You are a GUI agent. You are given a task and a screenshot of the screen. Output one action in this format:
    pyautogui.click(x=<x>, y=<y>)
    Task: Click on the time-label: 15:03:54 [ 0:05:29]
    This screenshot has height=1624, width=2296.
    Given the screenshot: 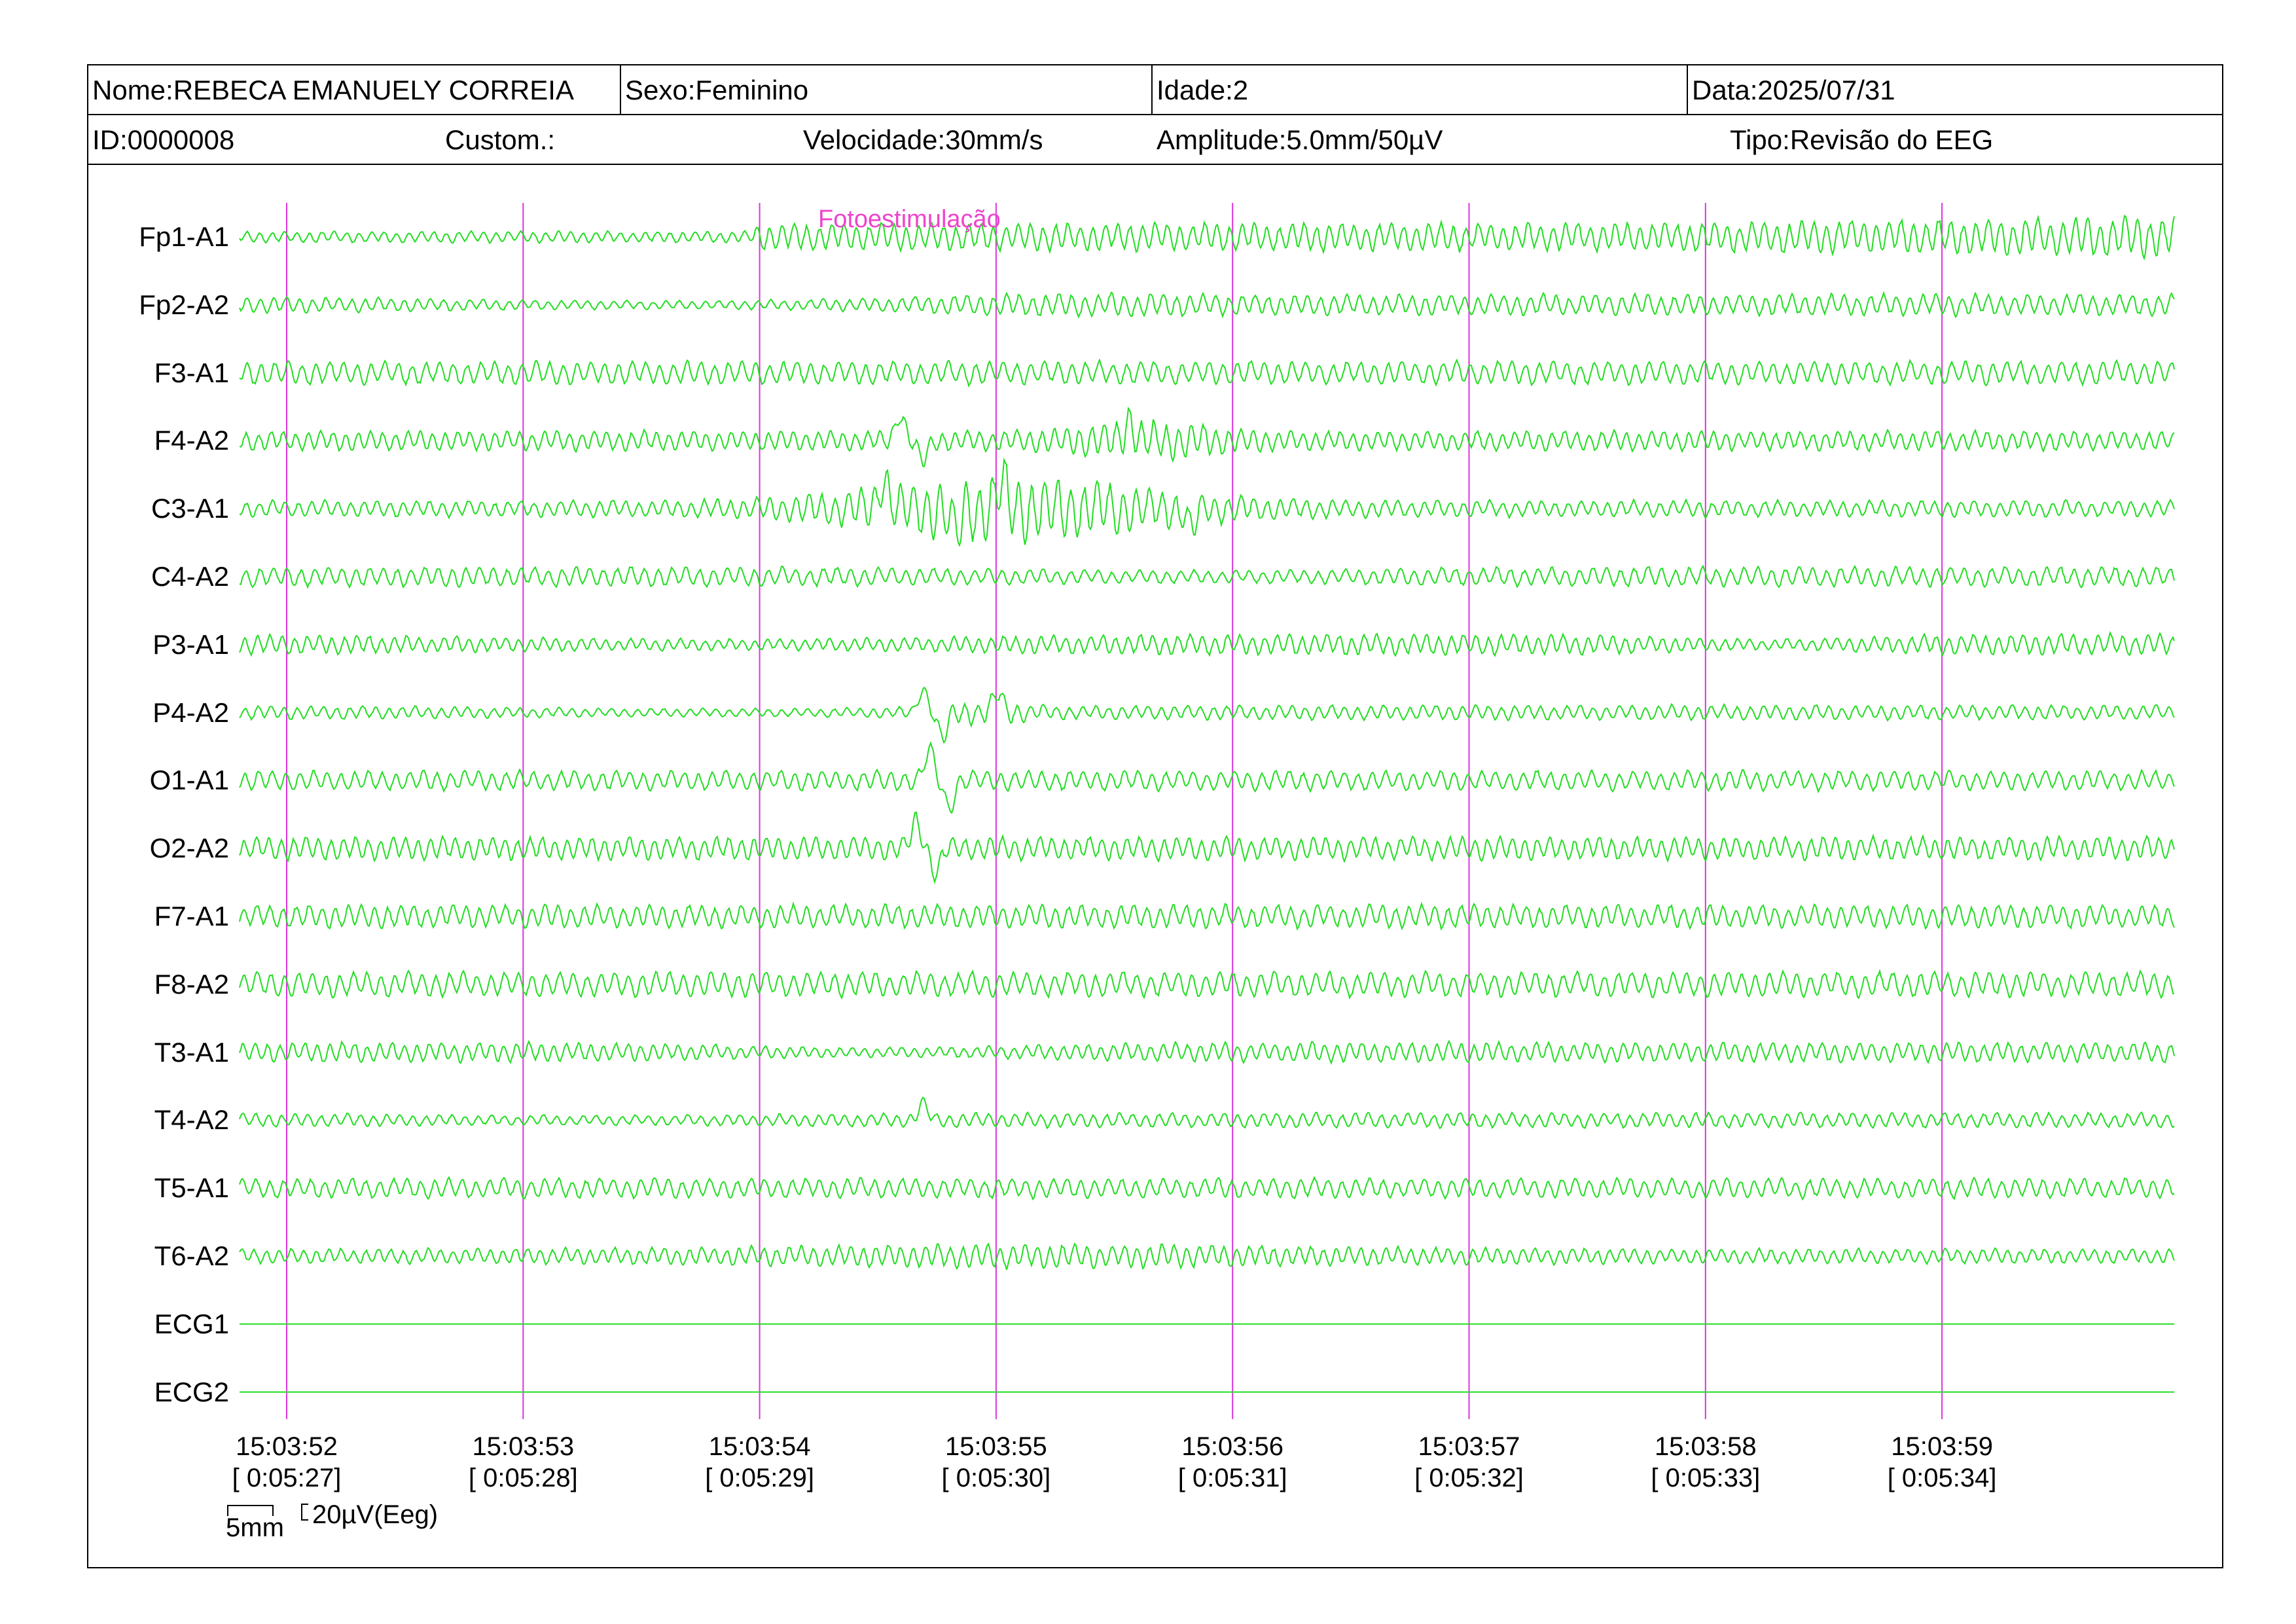 What is the action you would take?
    pyautogui.click(x=760, y=1462)
    